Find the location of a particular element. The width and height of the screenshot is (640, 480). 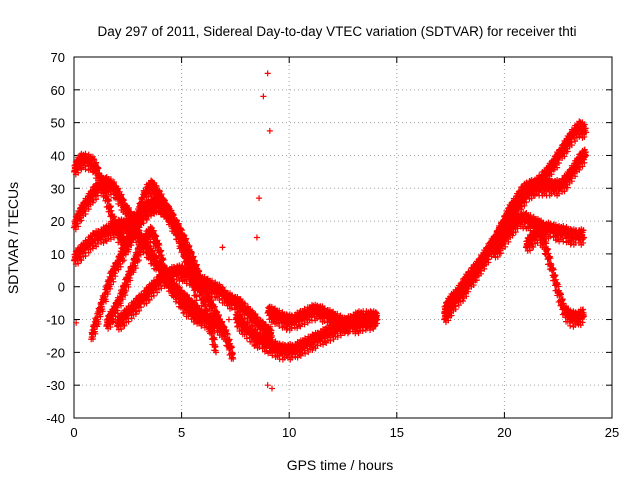

y-tick-label: 70 is located at coordinates (58, 57).